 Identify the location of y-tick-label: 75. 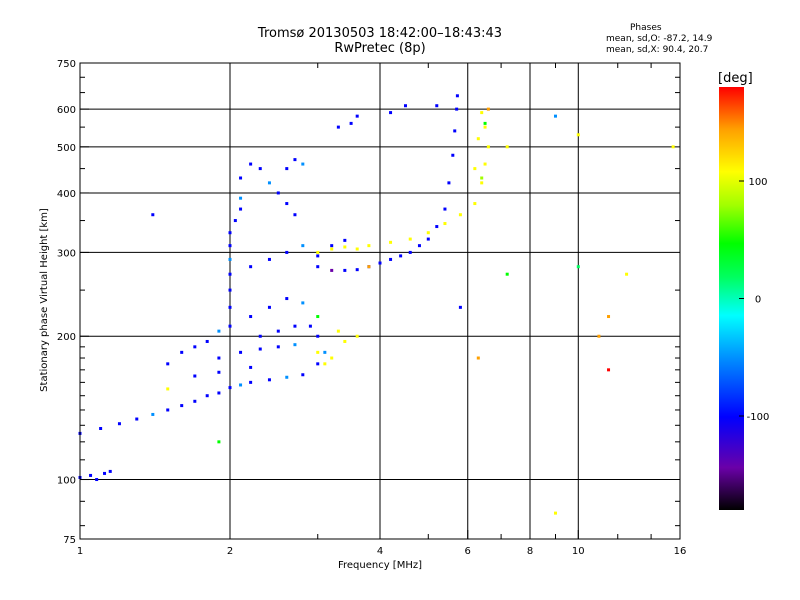
(69, 540).